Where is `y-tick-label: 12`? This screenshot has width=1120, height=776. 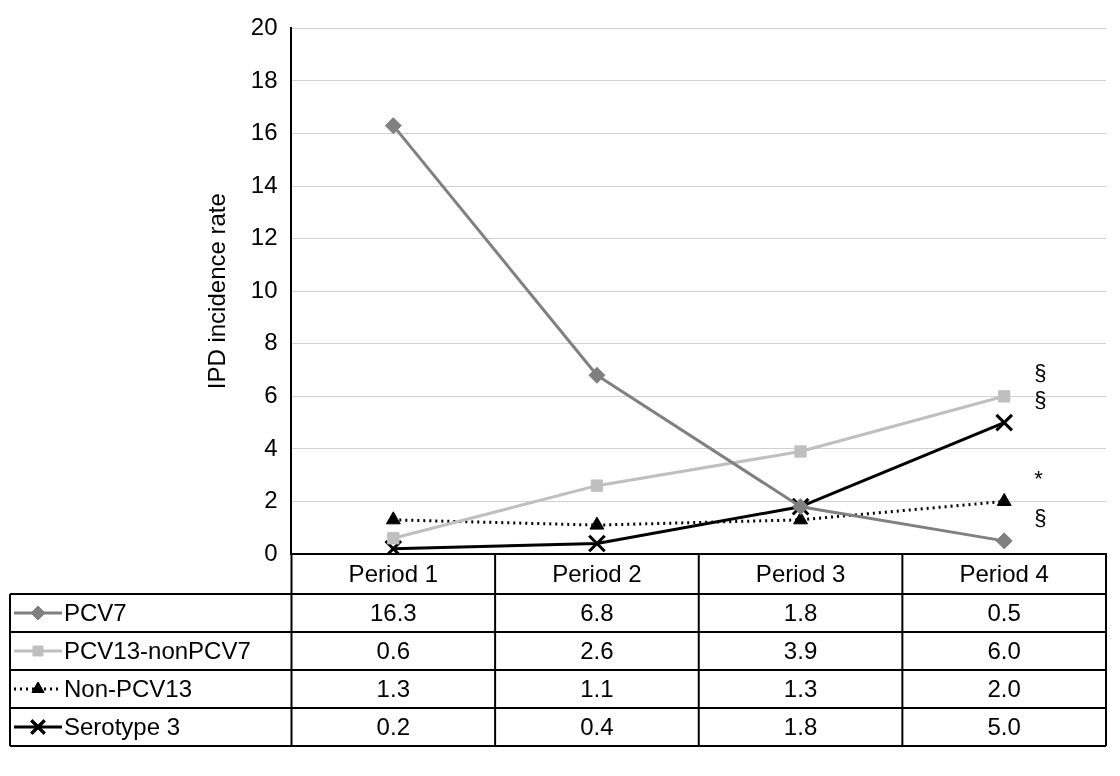
y-tick-label: 12 is located at coordinates (264, 237).